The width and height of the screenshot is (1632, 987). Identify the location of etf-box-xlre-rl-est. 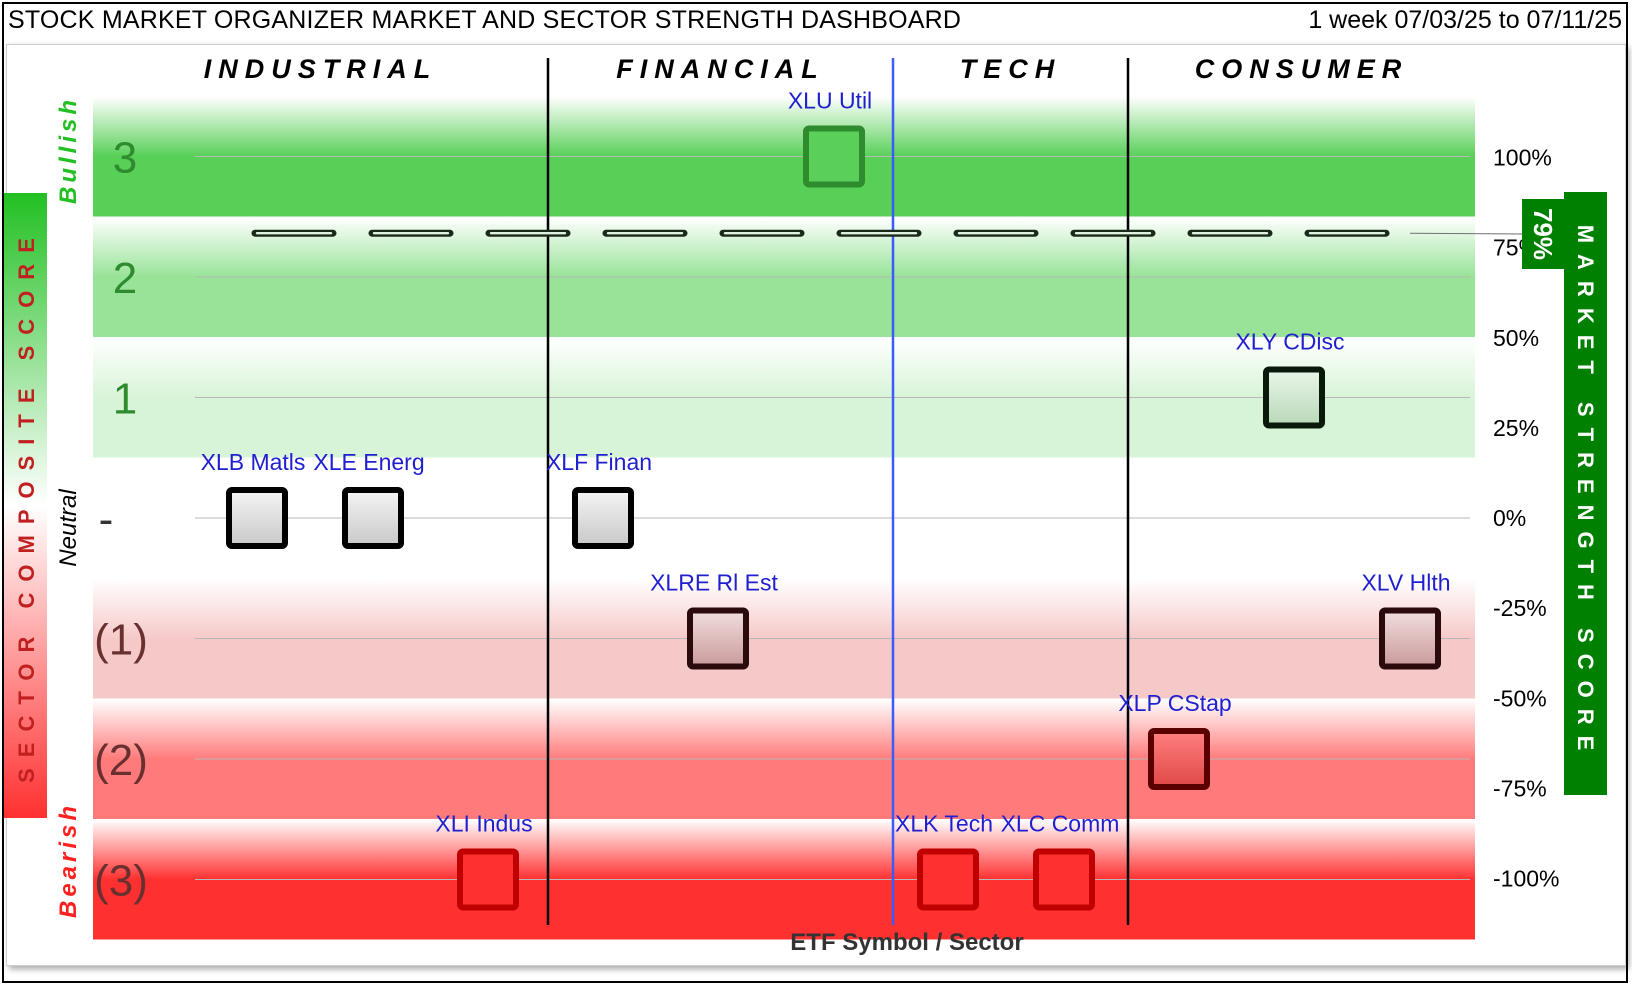
(718, 638).